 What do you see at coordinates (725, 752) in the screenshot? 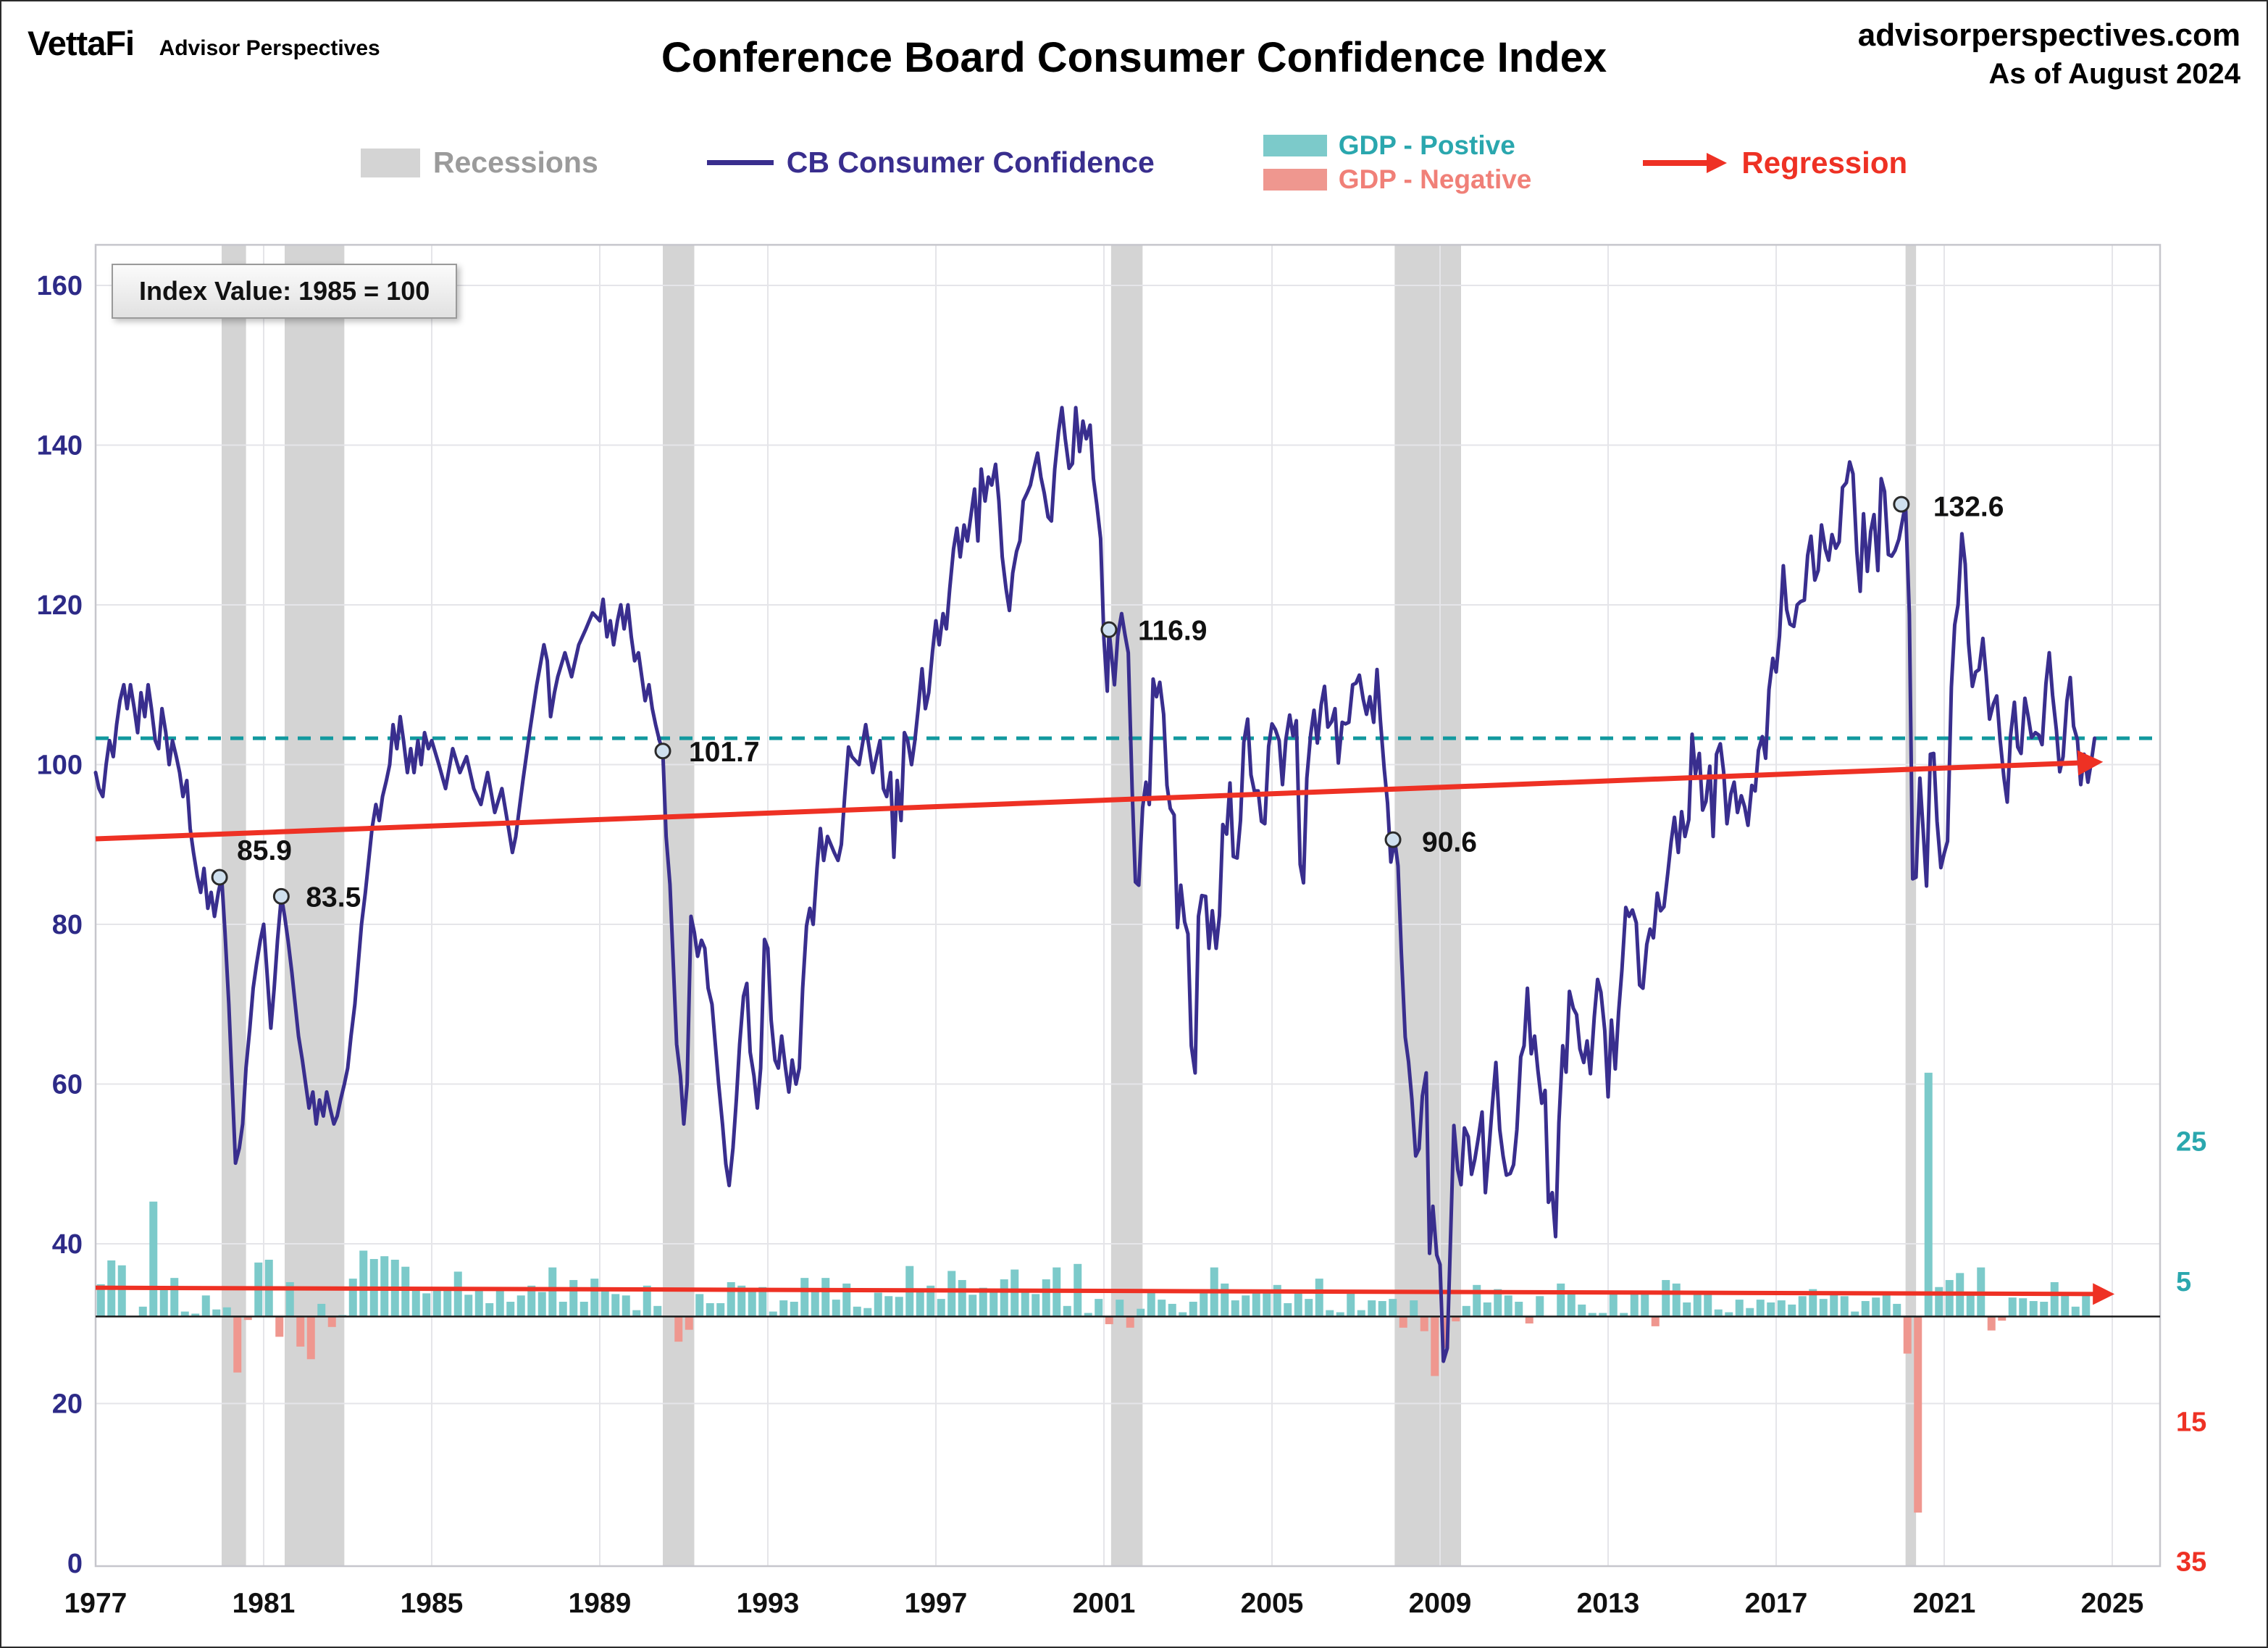
I see `annotation-label: 101.7` at bounding box center [725, 752].